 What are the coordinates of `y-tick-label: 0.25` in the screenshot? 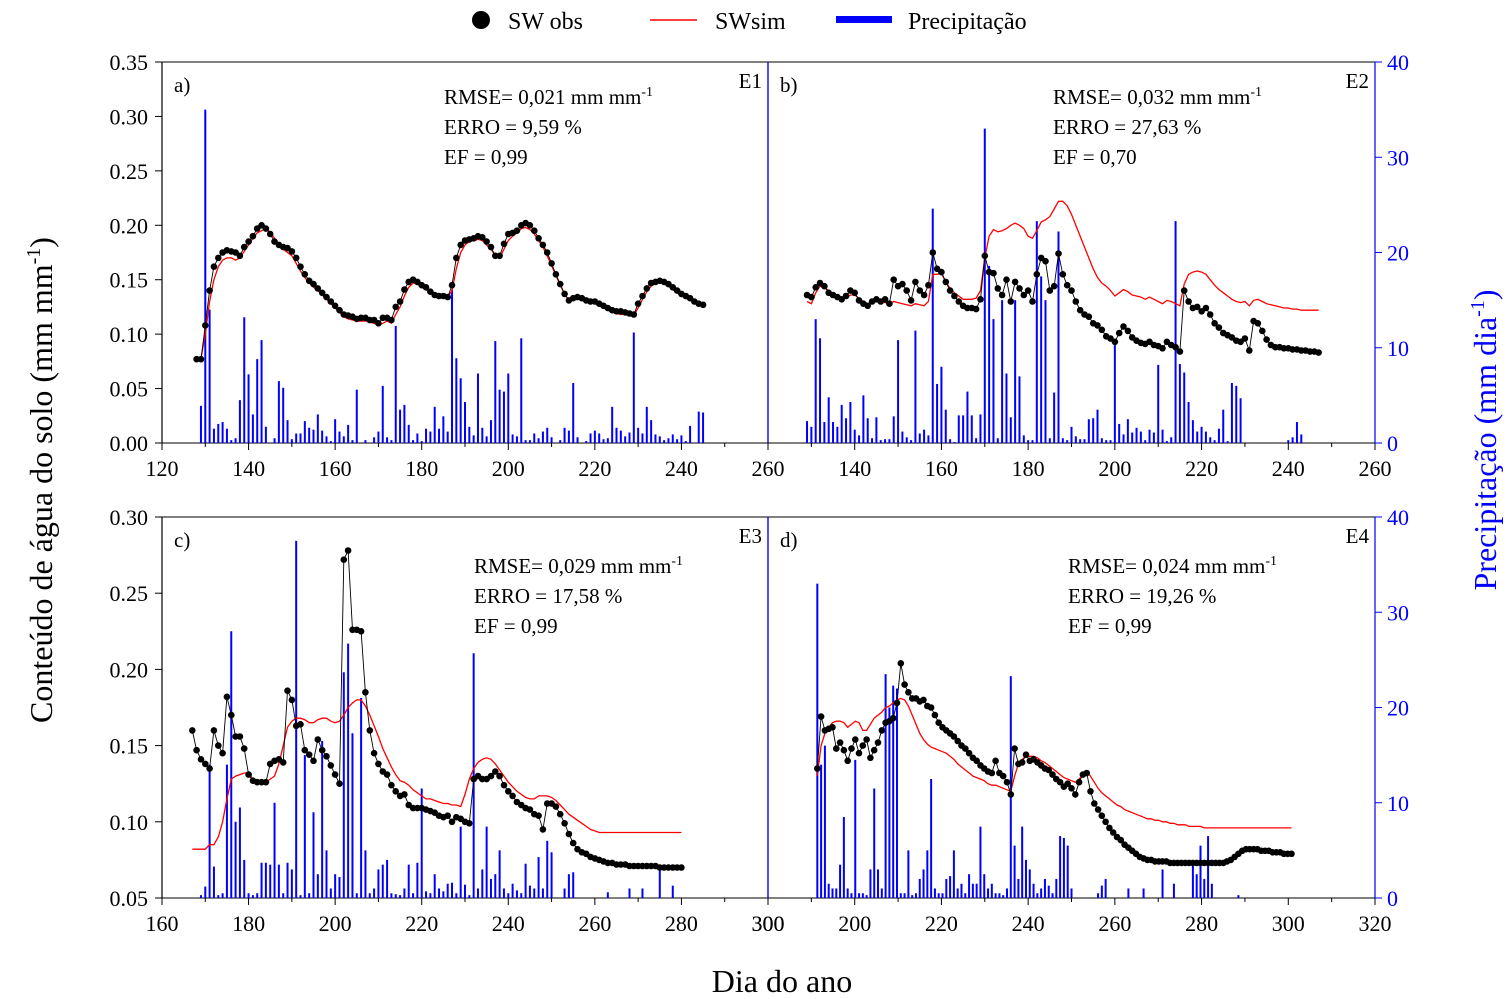 It's located at (129, 593).